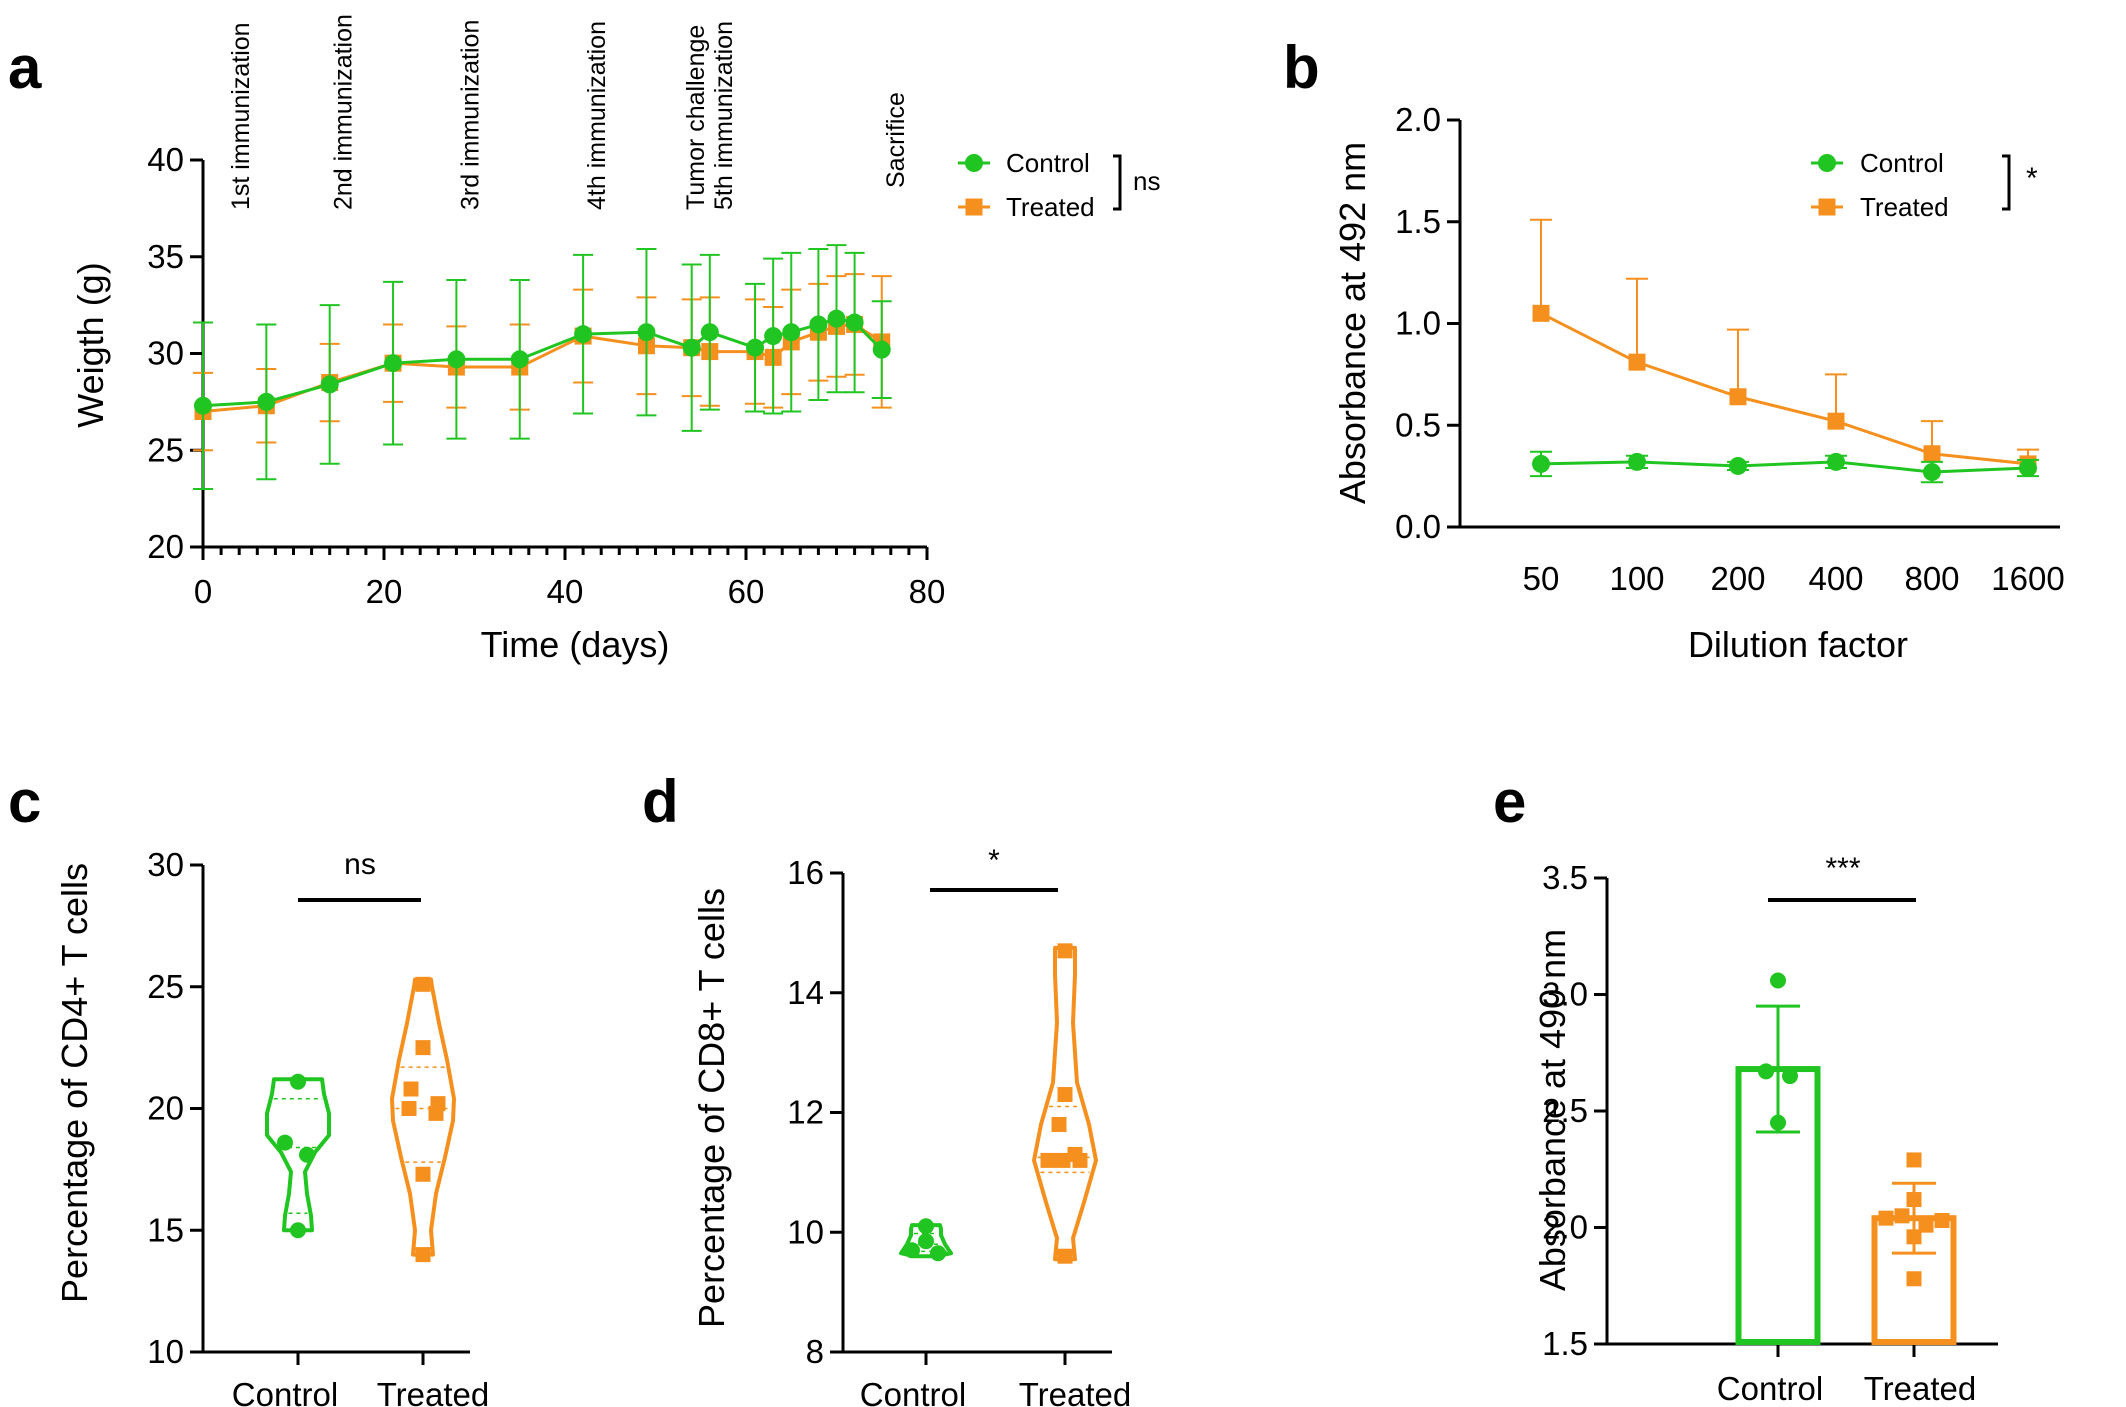 The height and width of the screenshot is (1407, 2126). What do you see at coordinates (165, 159) in the screenshot?
I see `y-tick-label: 40` at bounding box center [165, 159].